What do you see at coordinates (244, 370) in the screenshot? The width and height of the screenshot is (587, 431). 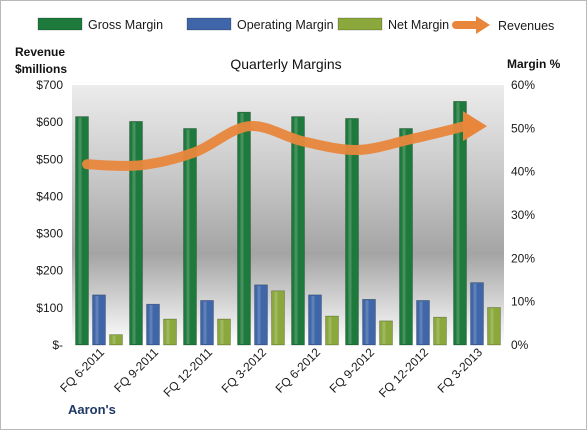 I see `x-tick-label: FQ 3-2012` at bounding box center [244, 370].